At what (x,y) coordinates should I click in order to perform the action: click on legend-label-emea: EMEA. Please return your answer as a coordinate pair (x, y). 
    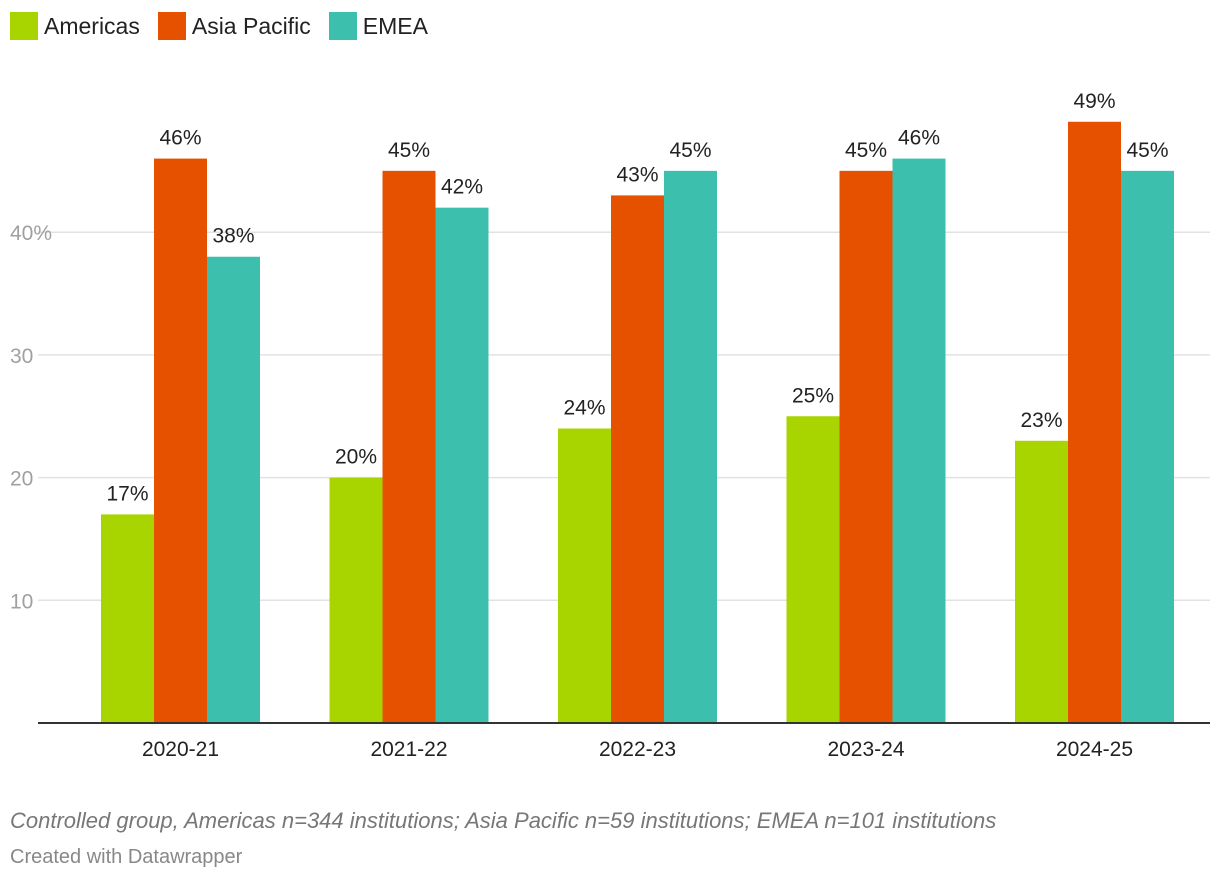
    Looking at the image, I should click on (395, 25).